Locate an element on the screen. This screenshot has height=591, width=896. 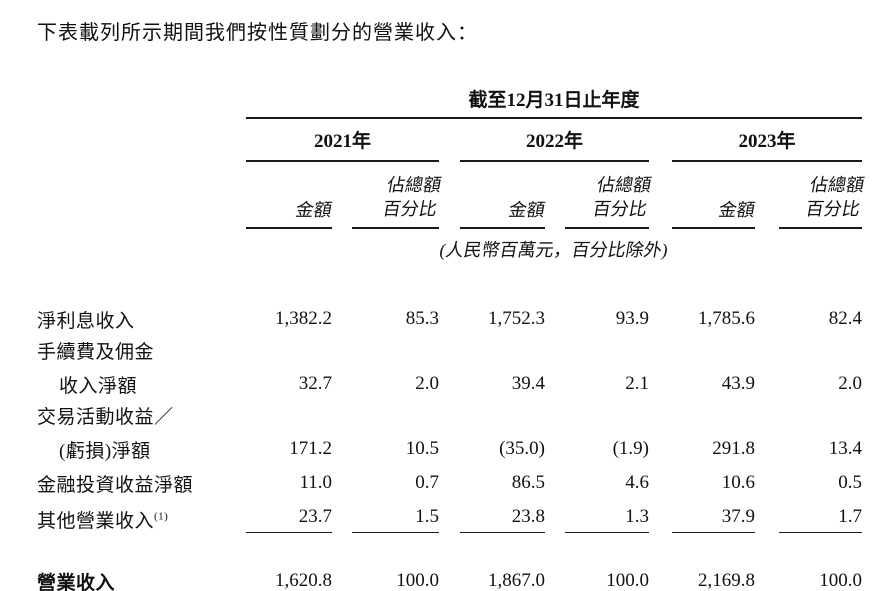
value-cell: 1,785.6 is located at coordinates (726, 318).